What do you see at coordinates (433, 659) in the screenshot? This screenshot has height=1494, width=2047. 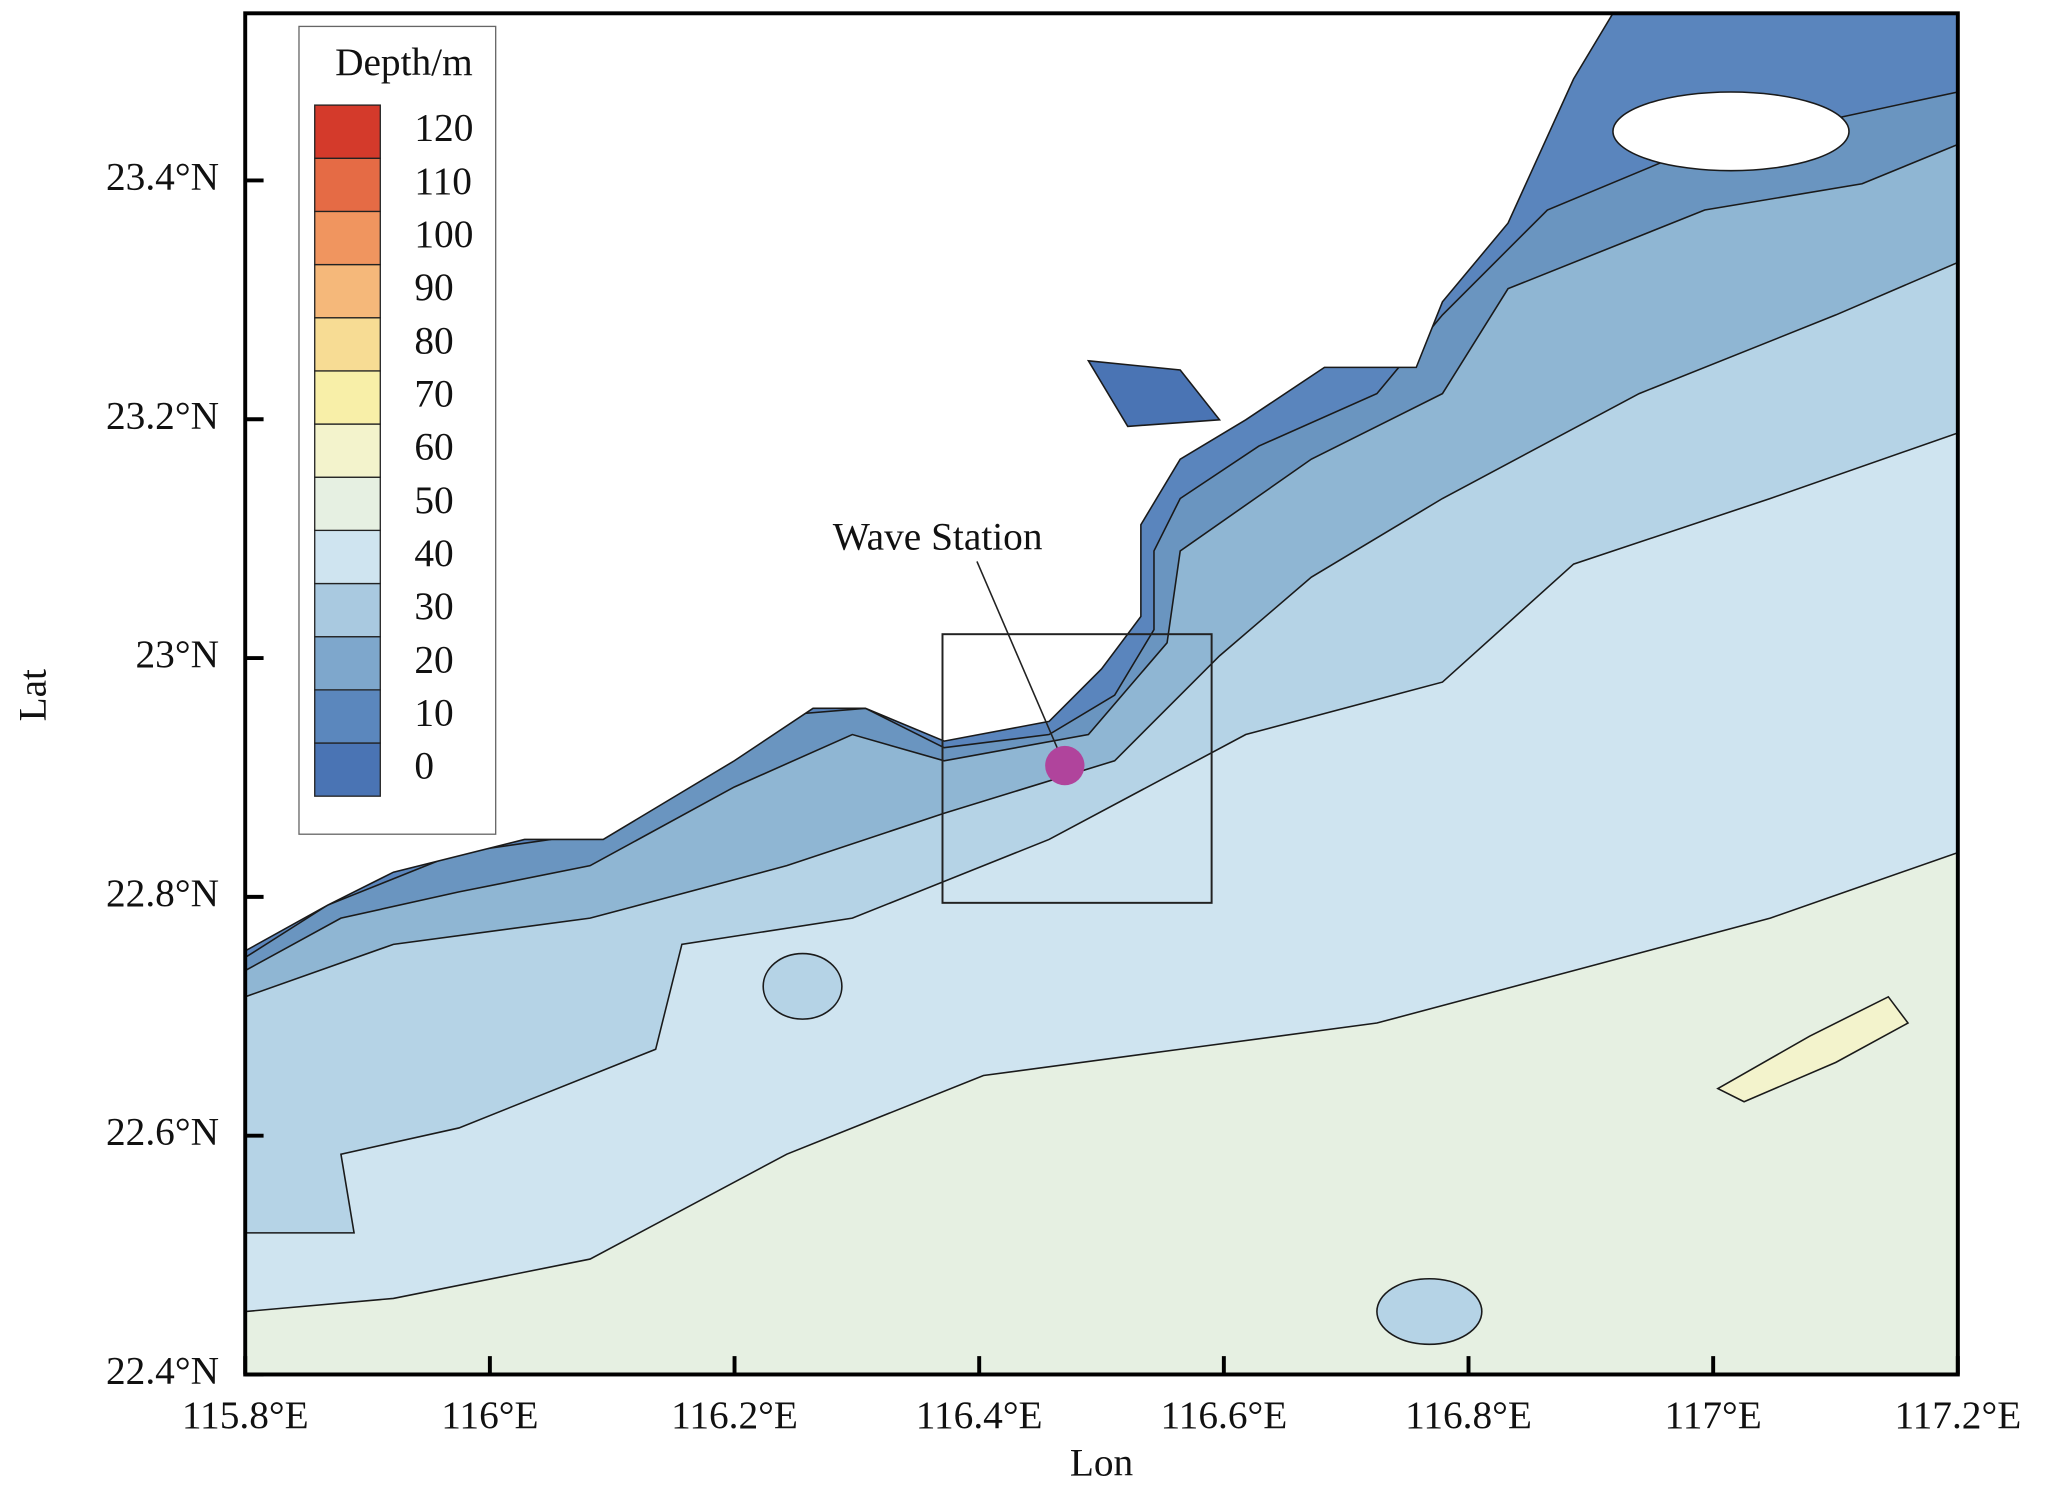 I see `colorbar-label: 20` at bounding box center [433, 659].